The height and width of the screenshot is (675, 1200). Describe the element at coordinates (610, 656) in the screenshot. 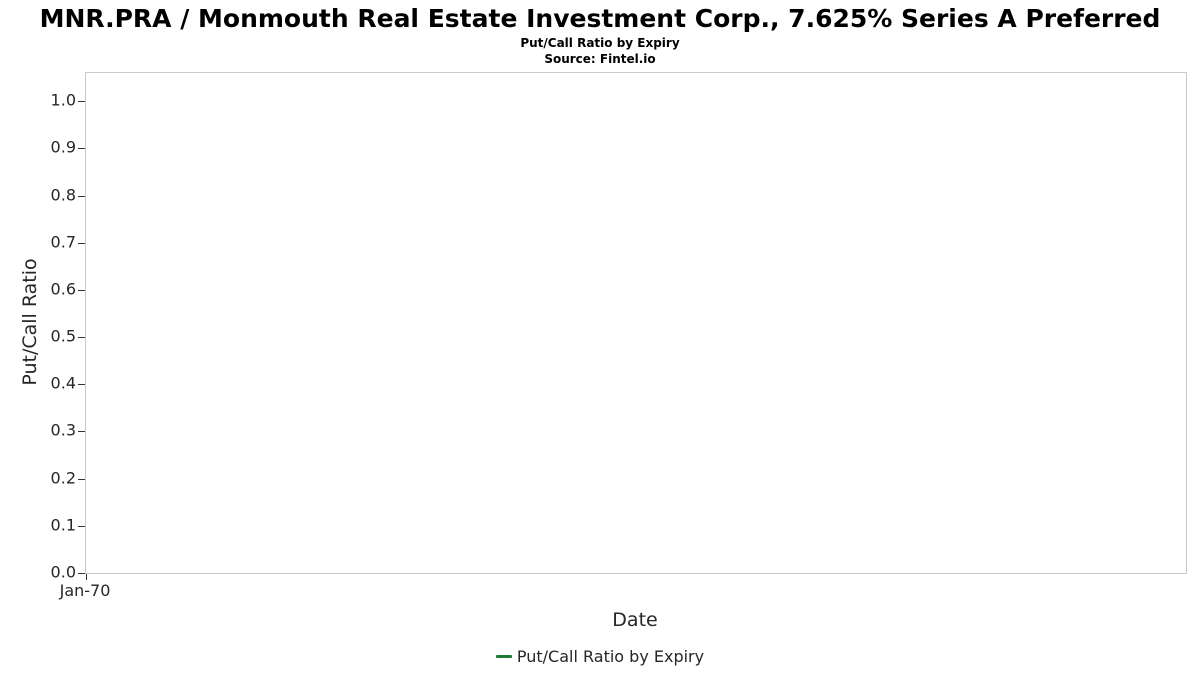

I see `legend-label: Put/Call Ratio by Expiry` at that location.